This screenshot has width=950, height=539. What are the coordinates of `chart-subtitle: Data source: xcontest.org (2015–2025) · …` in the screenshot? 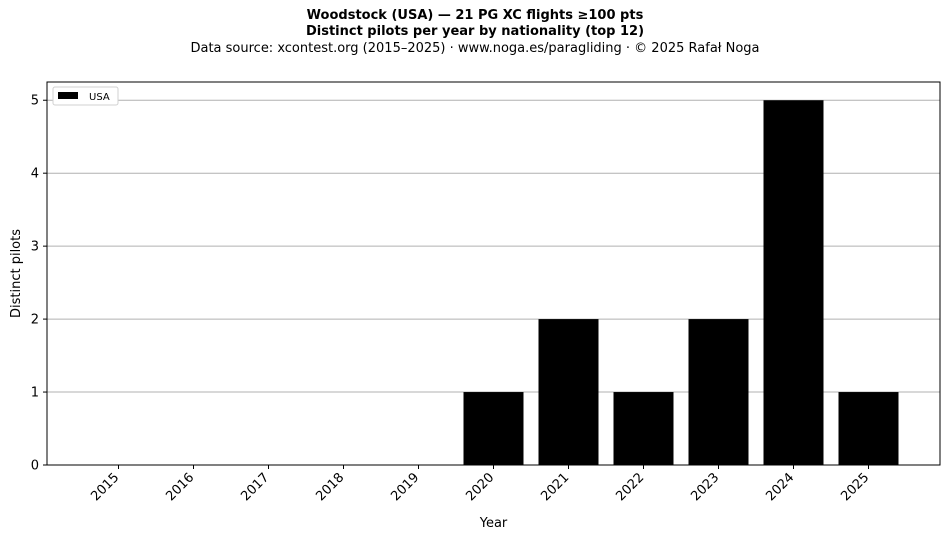 It's located at (475, 48).